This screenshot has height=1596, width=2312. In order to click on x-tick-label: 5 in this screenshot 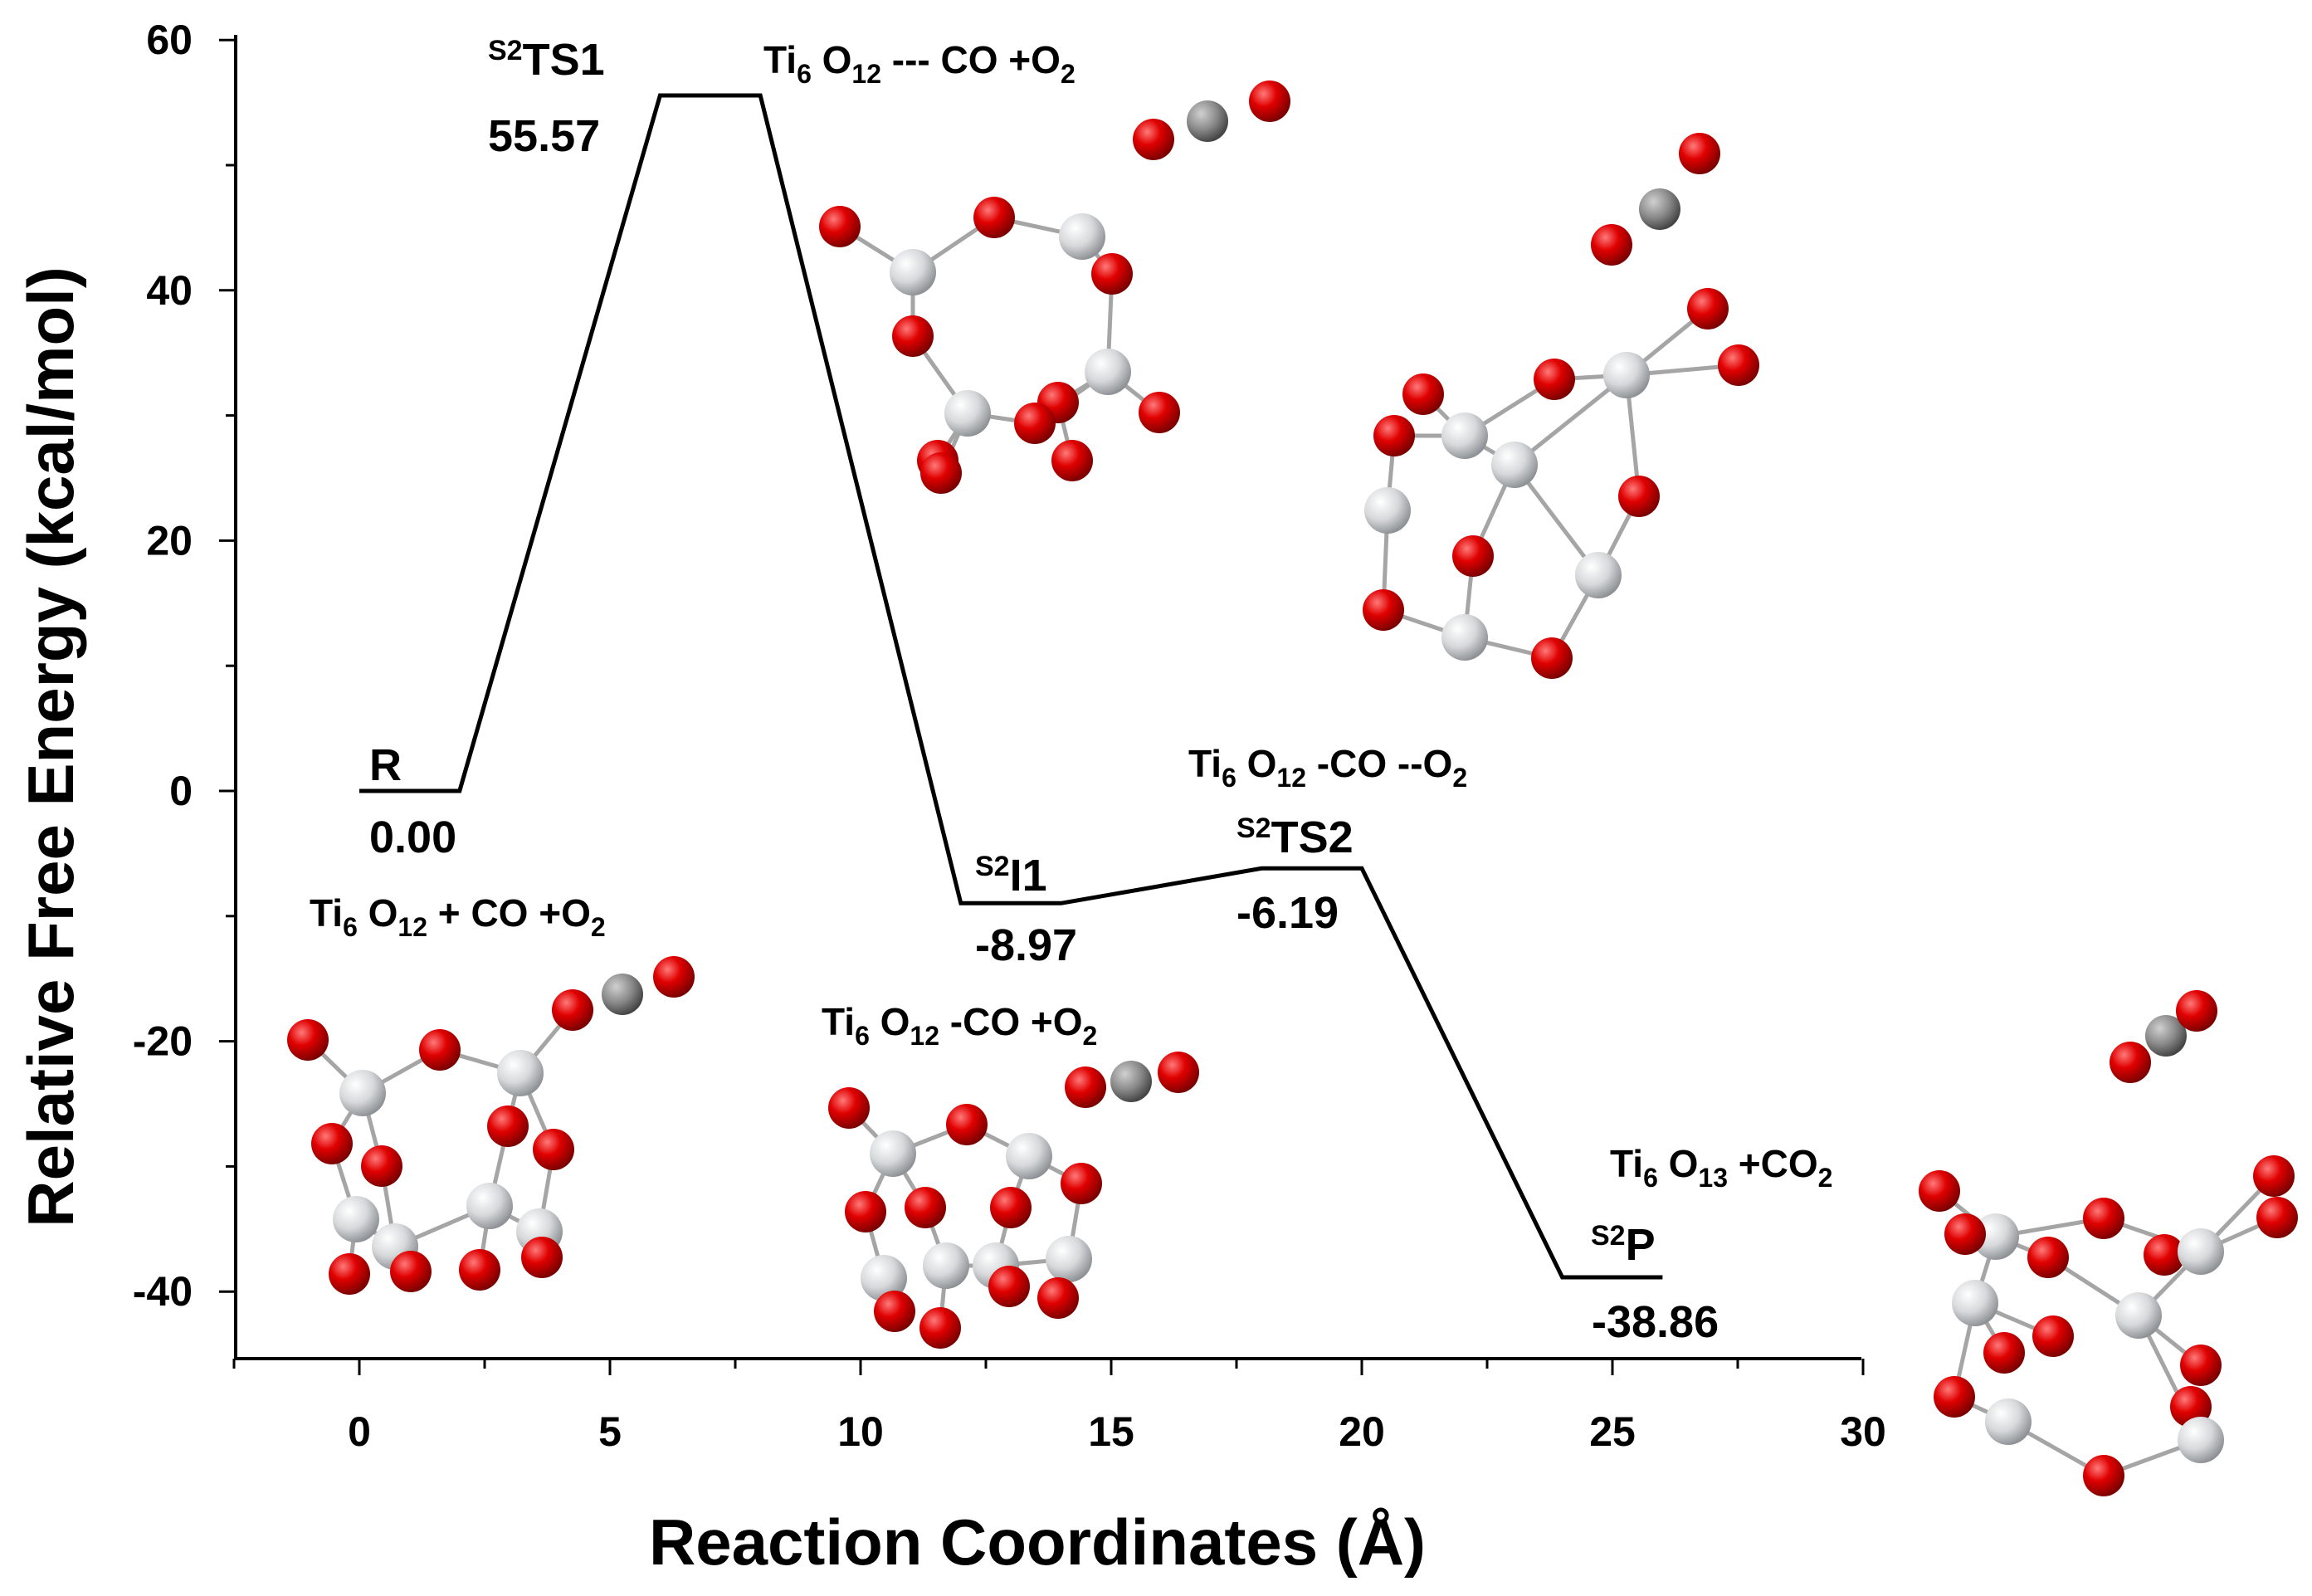, I will do `click(610, 1431)`.